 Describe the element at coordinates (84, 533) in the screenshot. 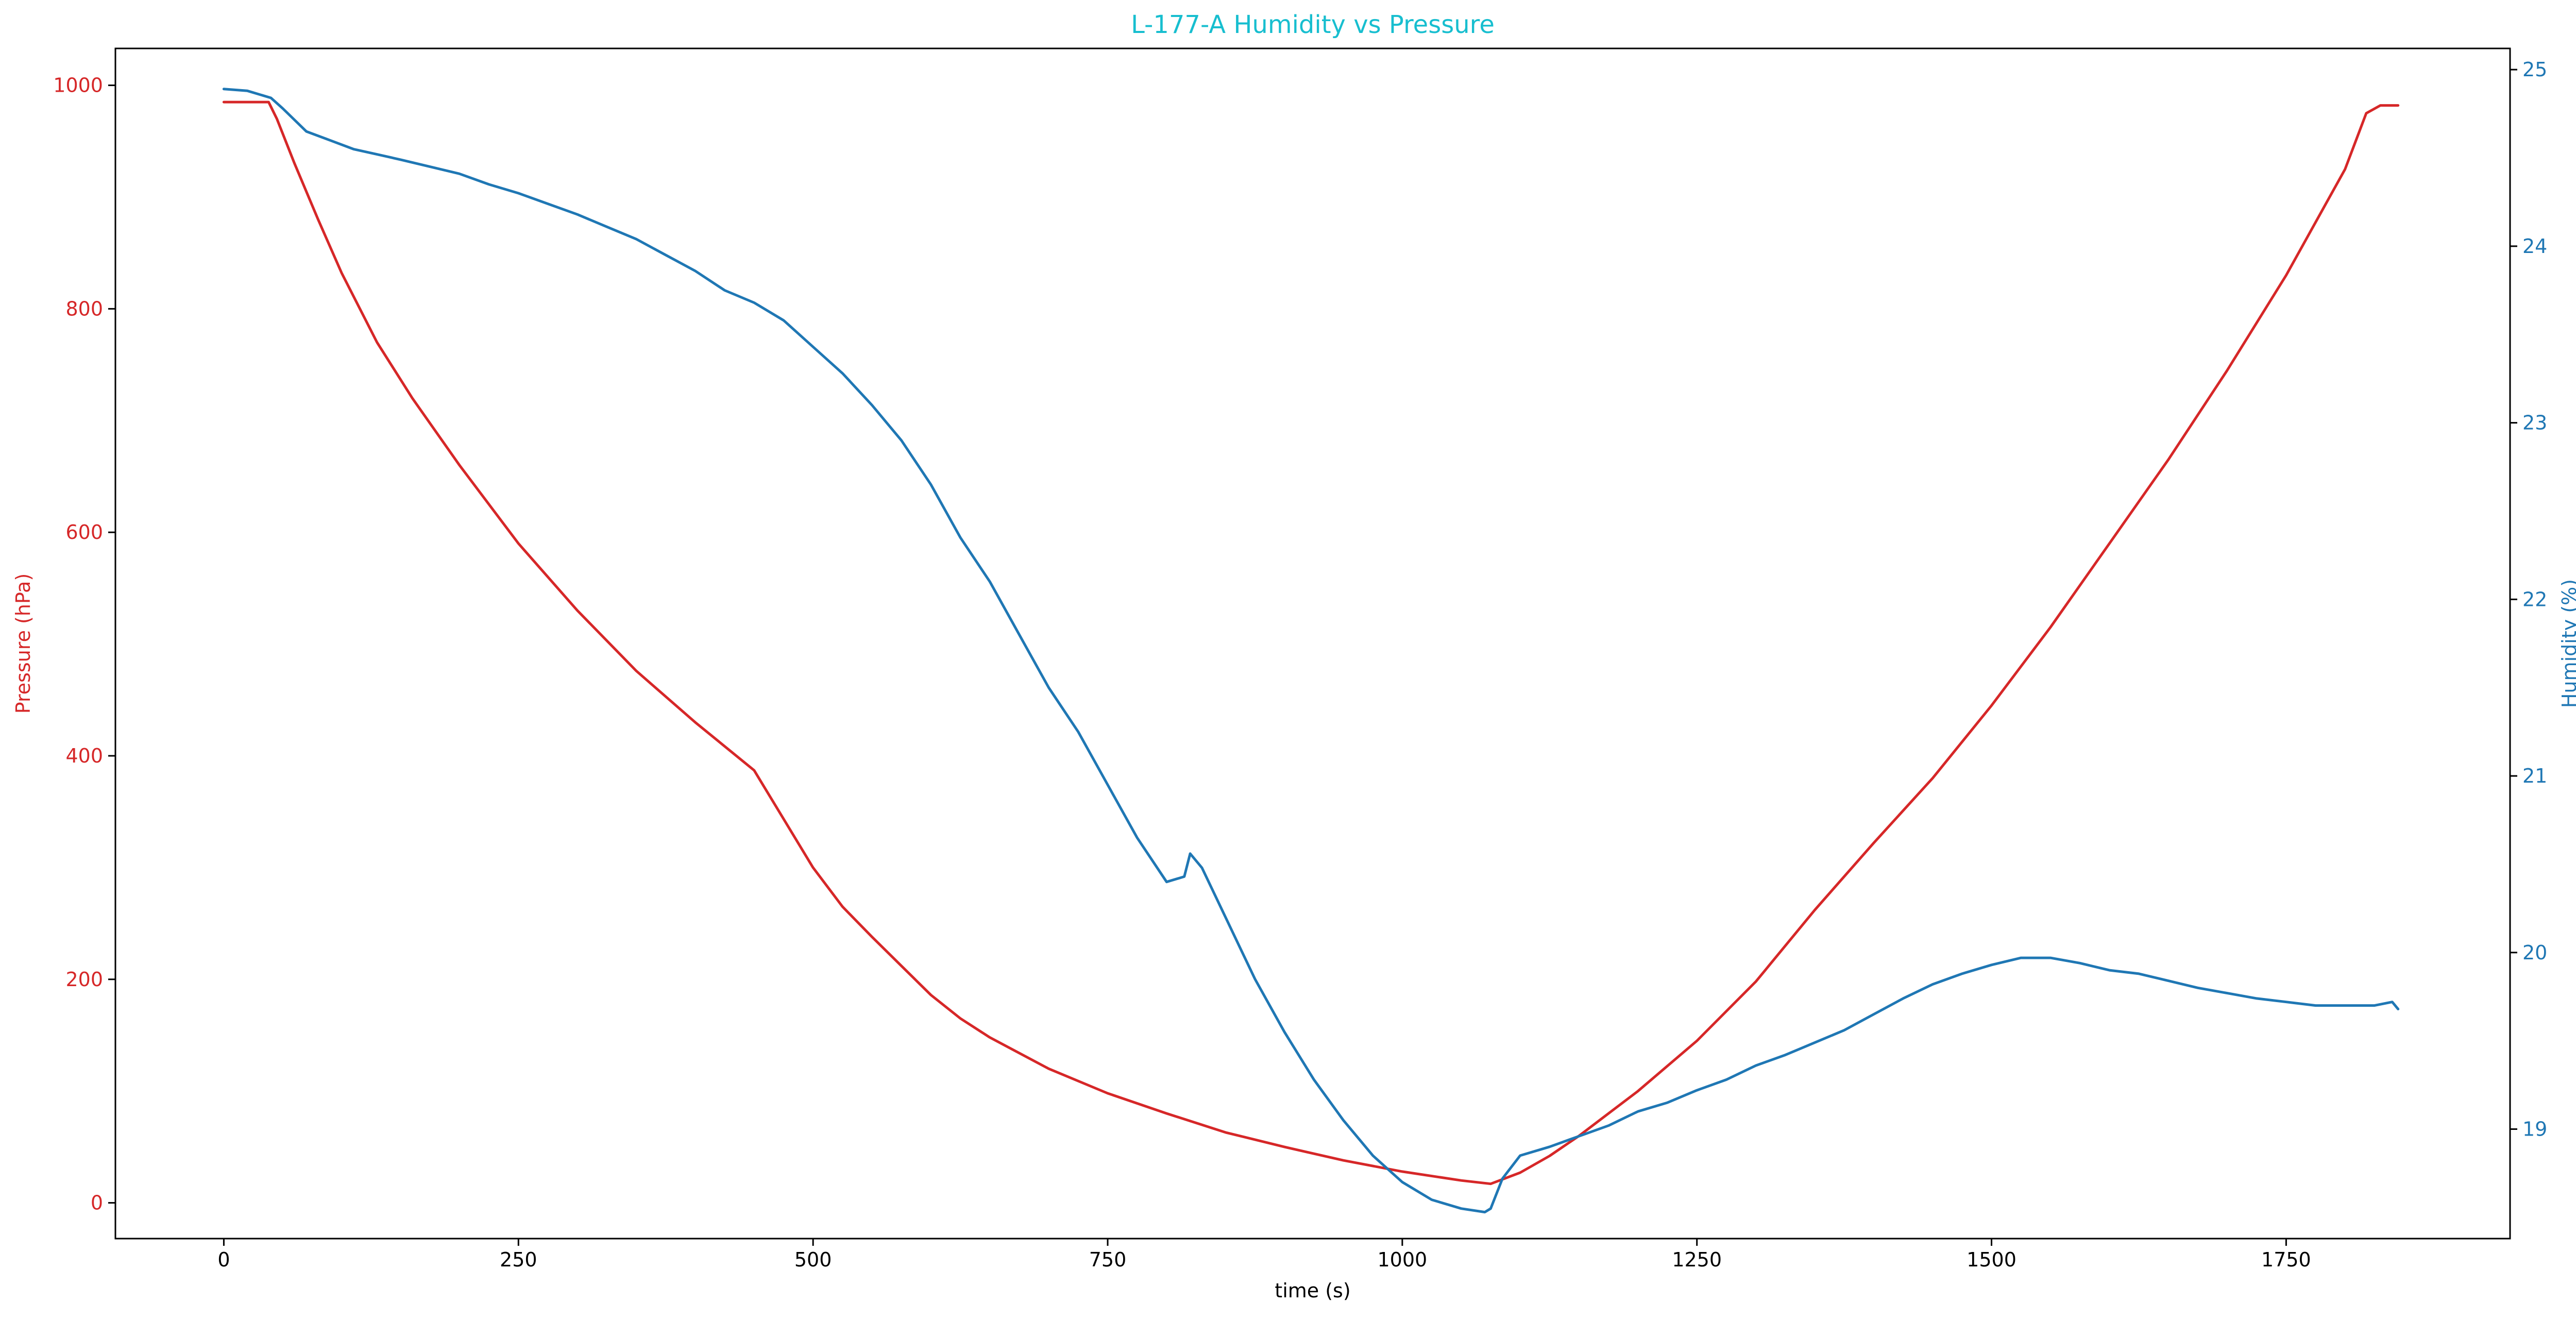

I see `y-left-tick-label: 600` at that location.